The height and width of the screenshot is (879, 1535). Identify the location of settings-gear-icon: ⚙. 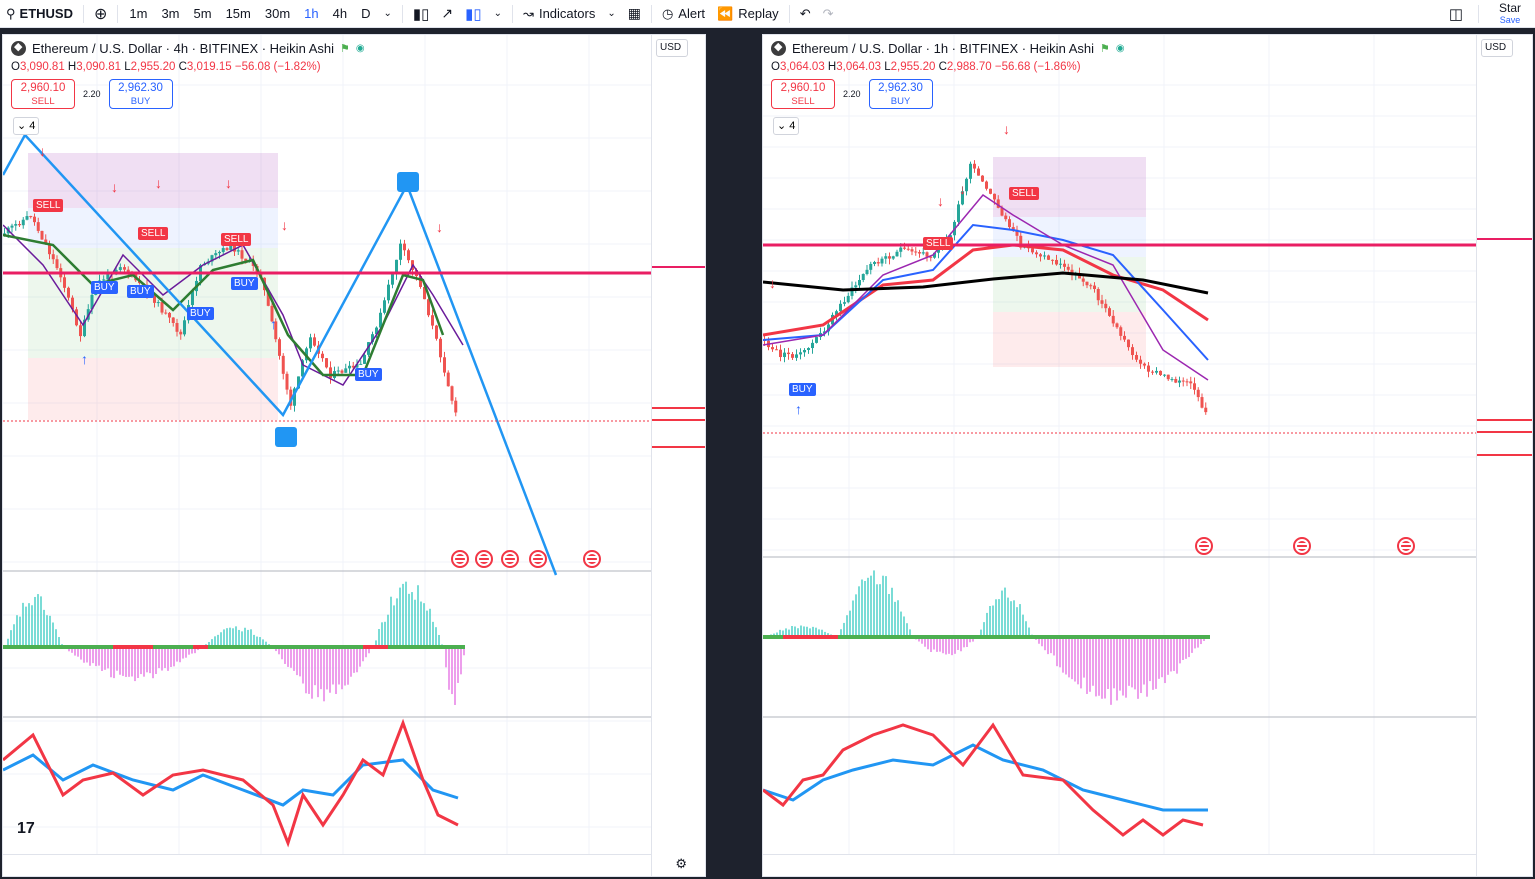
(681, 863).